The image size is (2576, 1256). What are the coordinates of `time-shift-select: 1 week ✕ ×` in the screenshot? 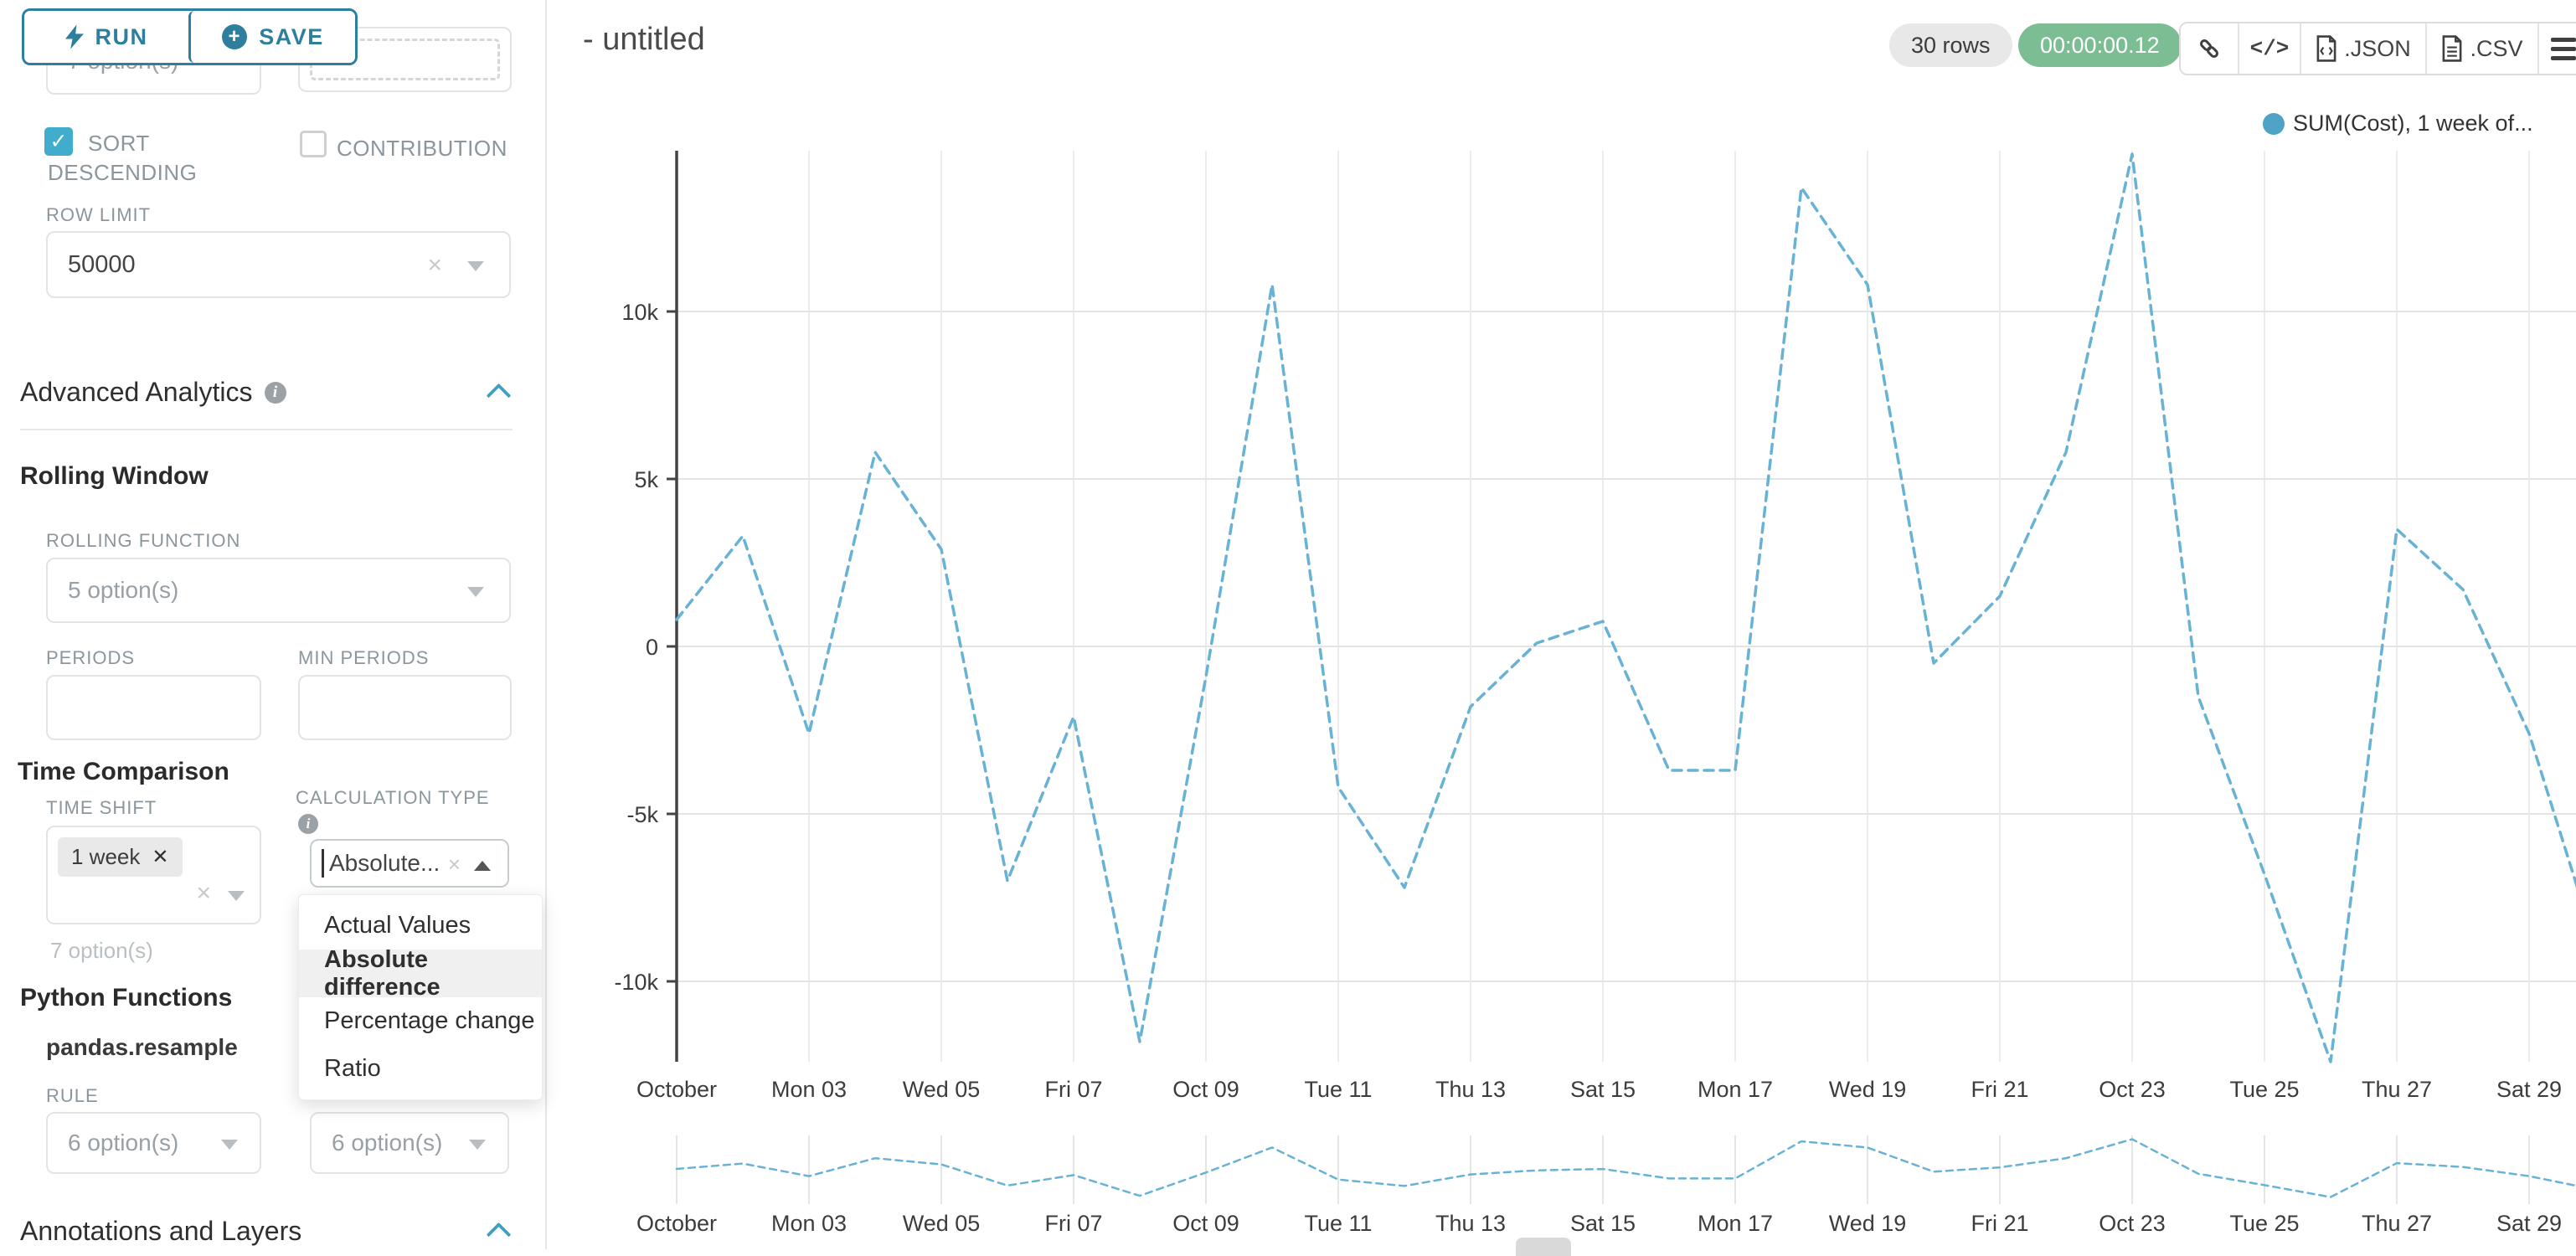 It's located at (153, 875).